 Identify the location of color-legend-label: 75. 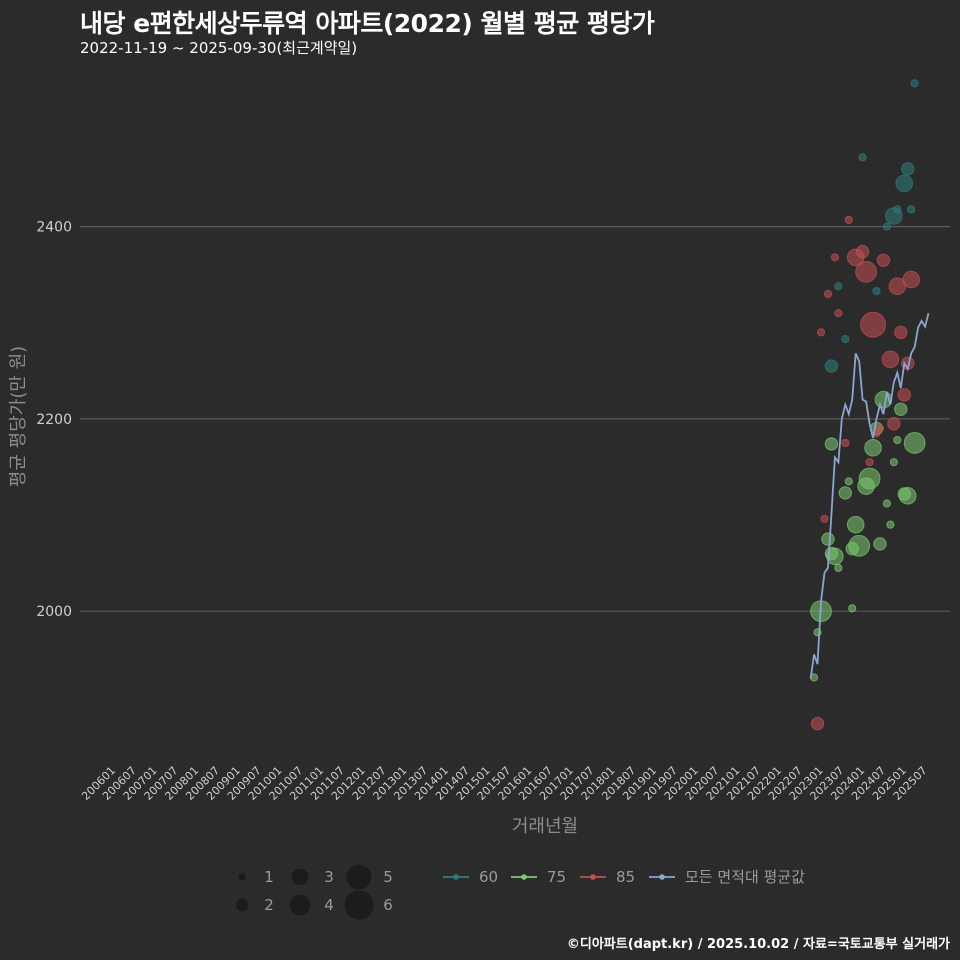
(556, 877).